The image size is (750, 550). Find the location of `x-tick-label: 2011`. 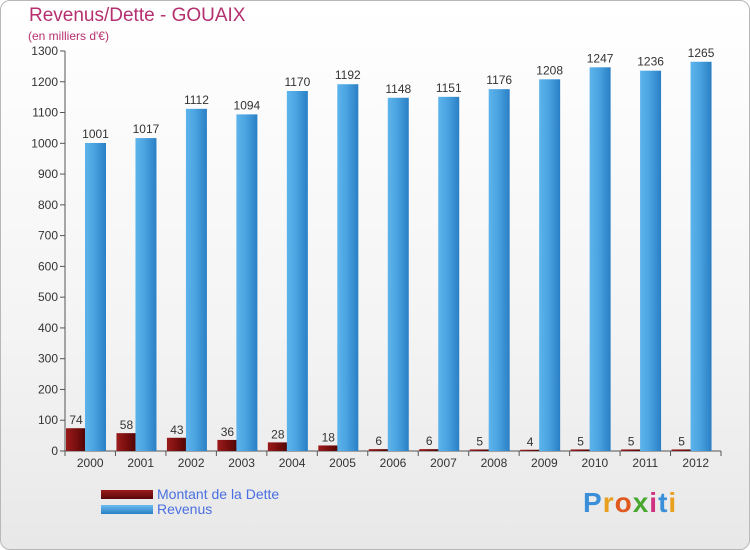

x-tick-label: 2011 is located at coordinates (645, 463).